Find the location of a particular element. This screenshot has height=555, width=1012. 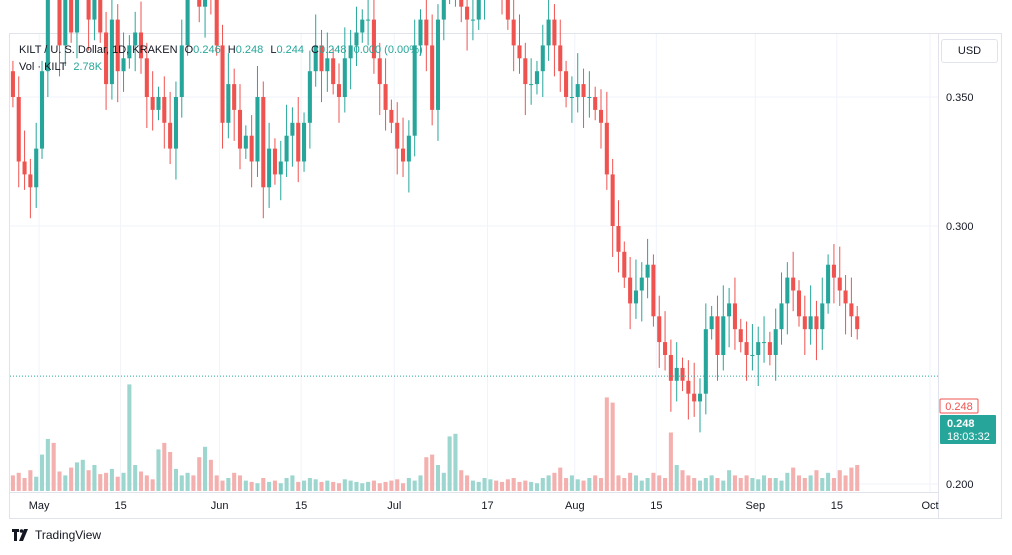

legend-symbol: KILT / U. S. Dollar, 1D, KRAKEN is located at coordinates (98, 50).